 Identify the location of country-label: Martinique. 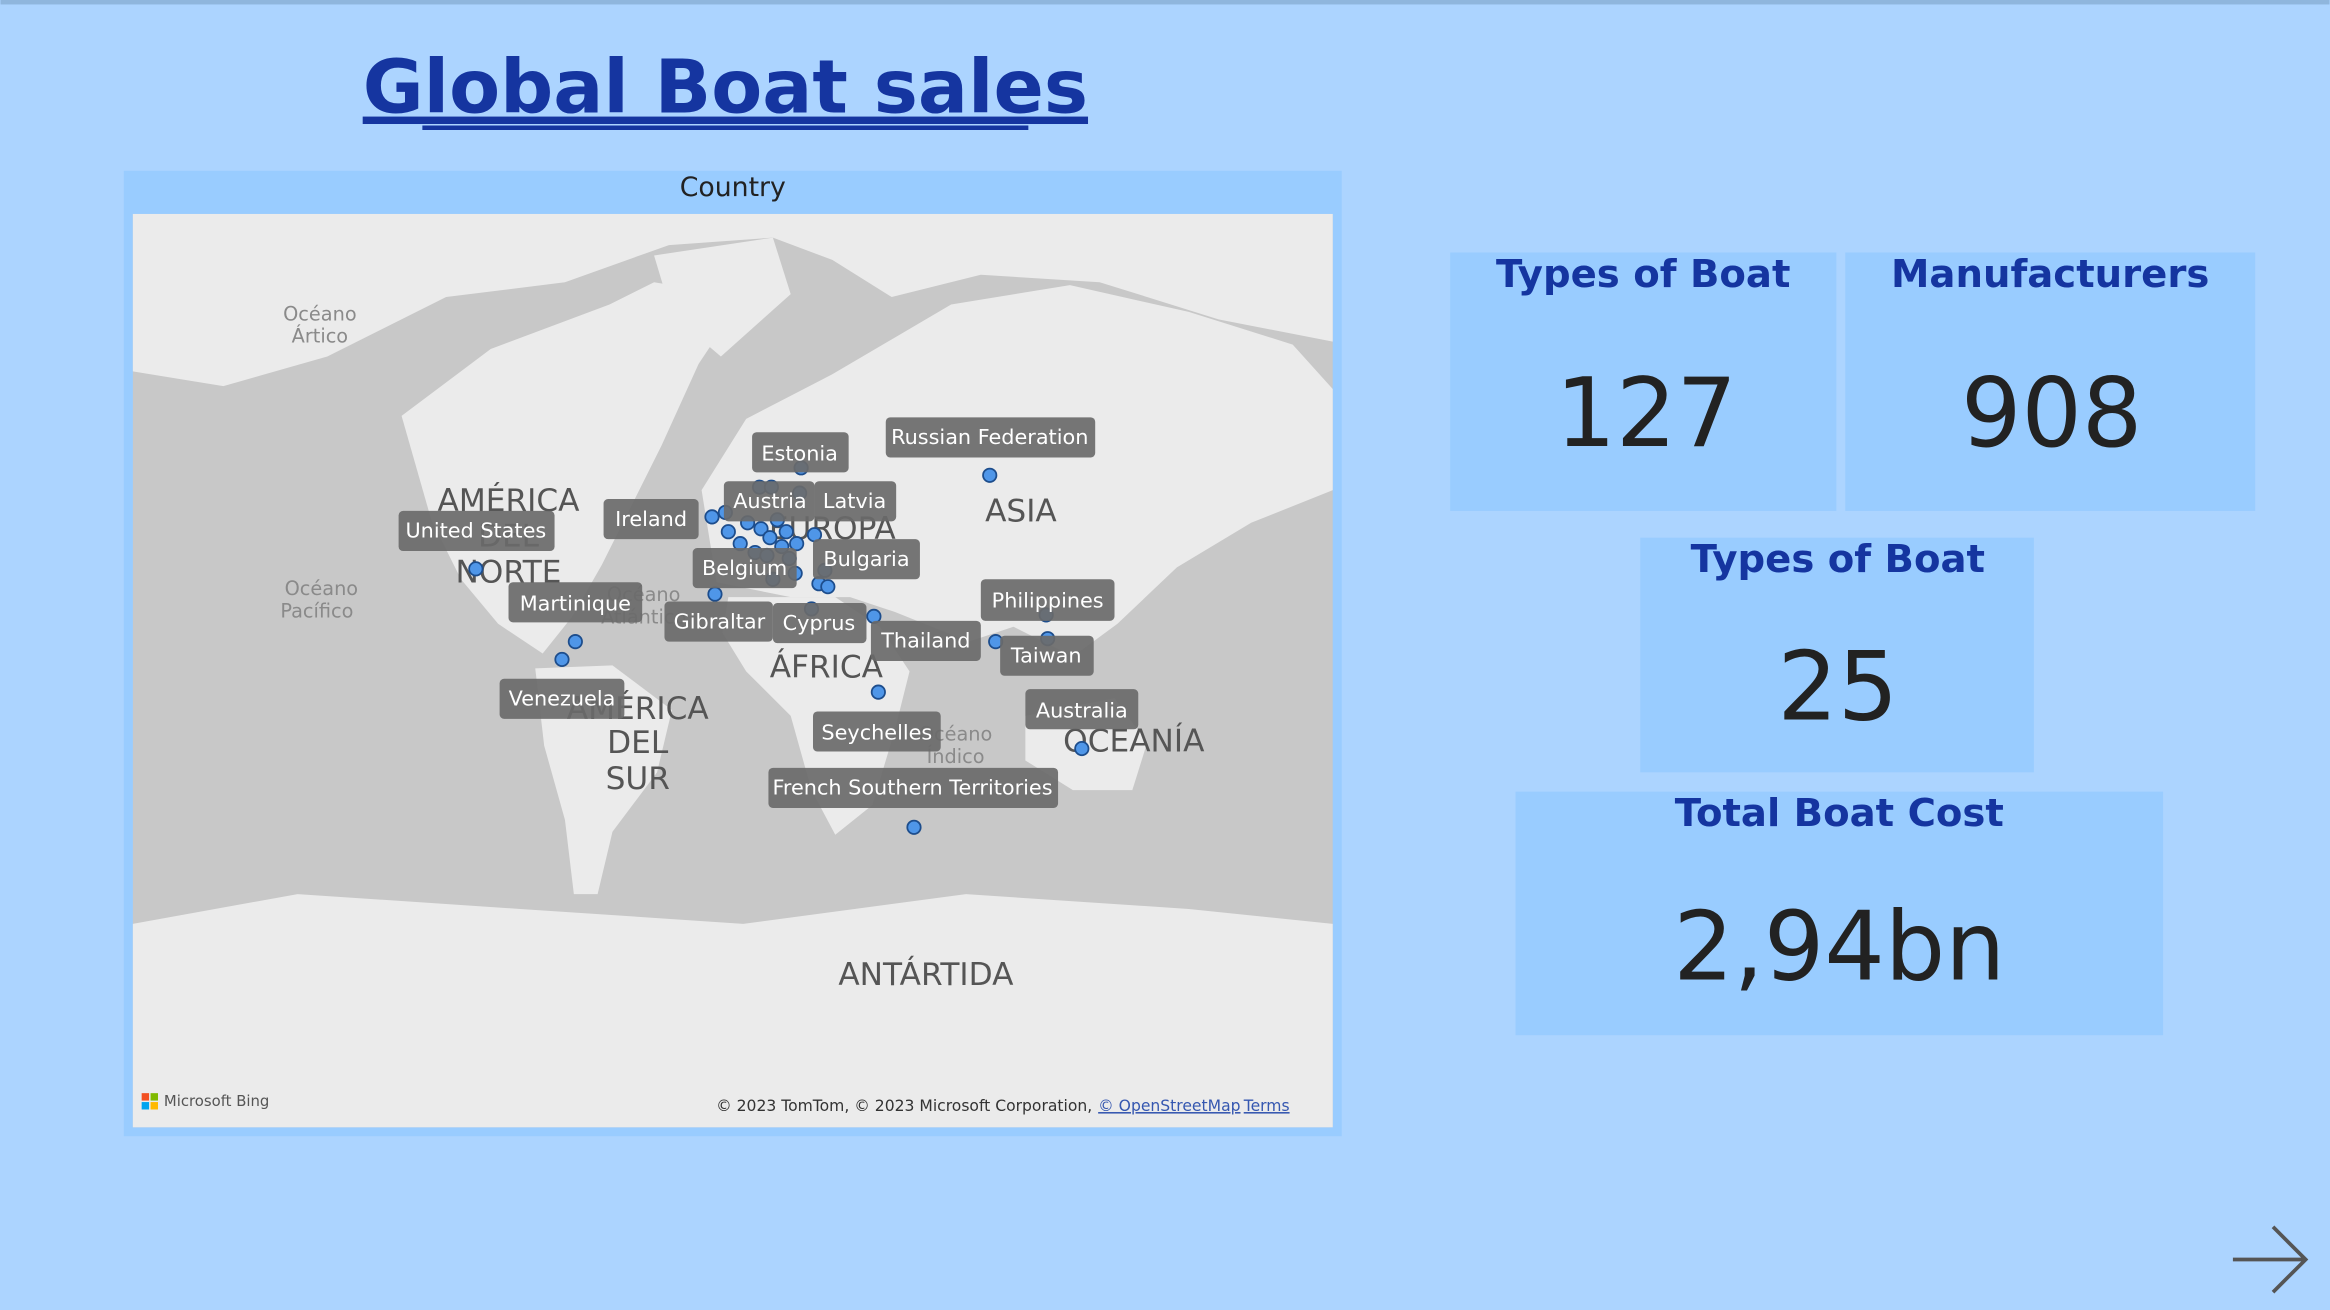
(575, 604).